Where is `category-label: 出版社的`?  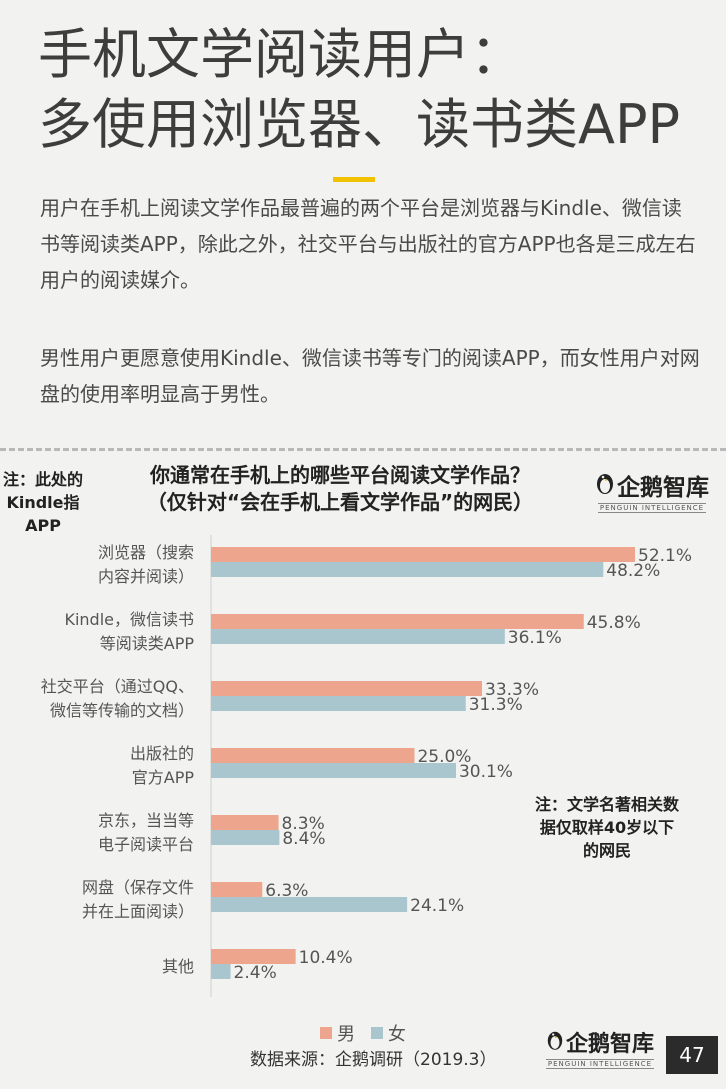
category-label: 出版社的 is located at coordinates (162, 753).